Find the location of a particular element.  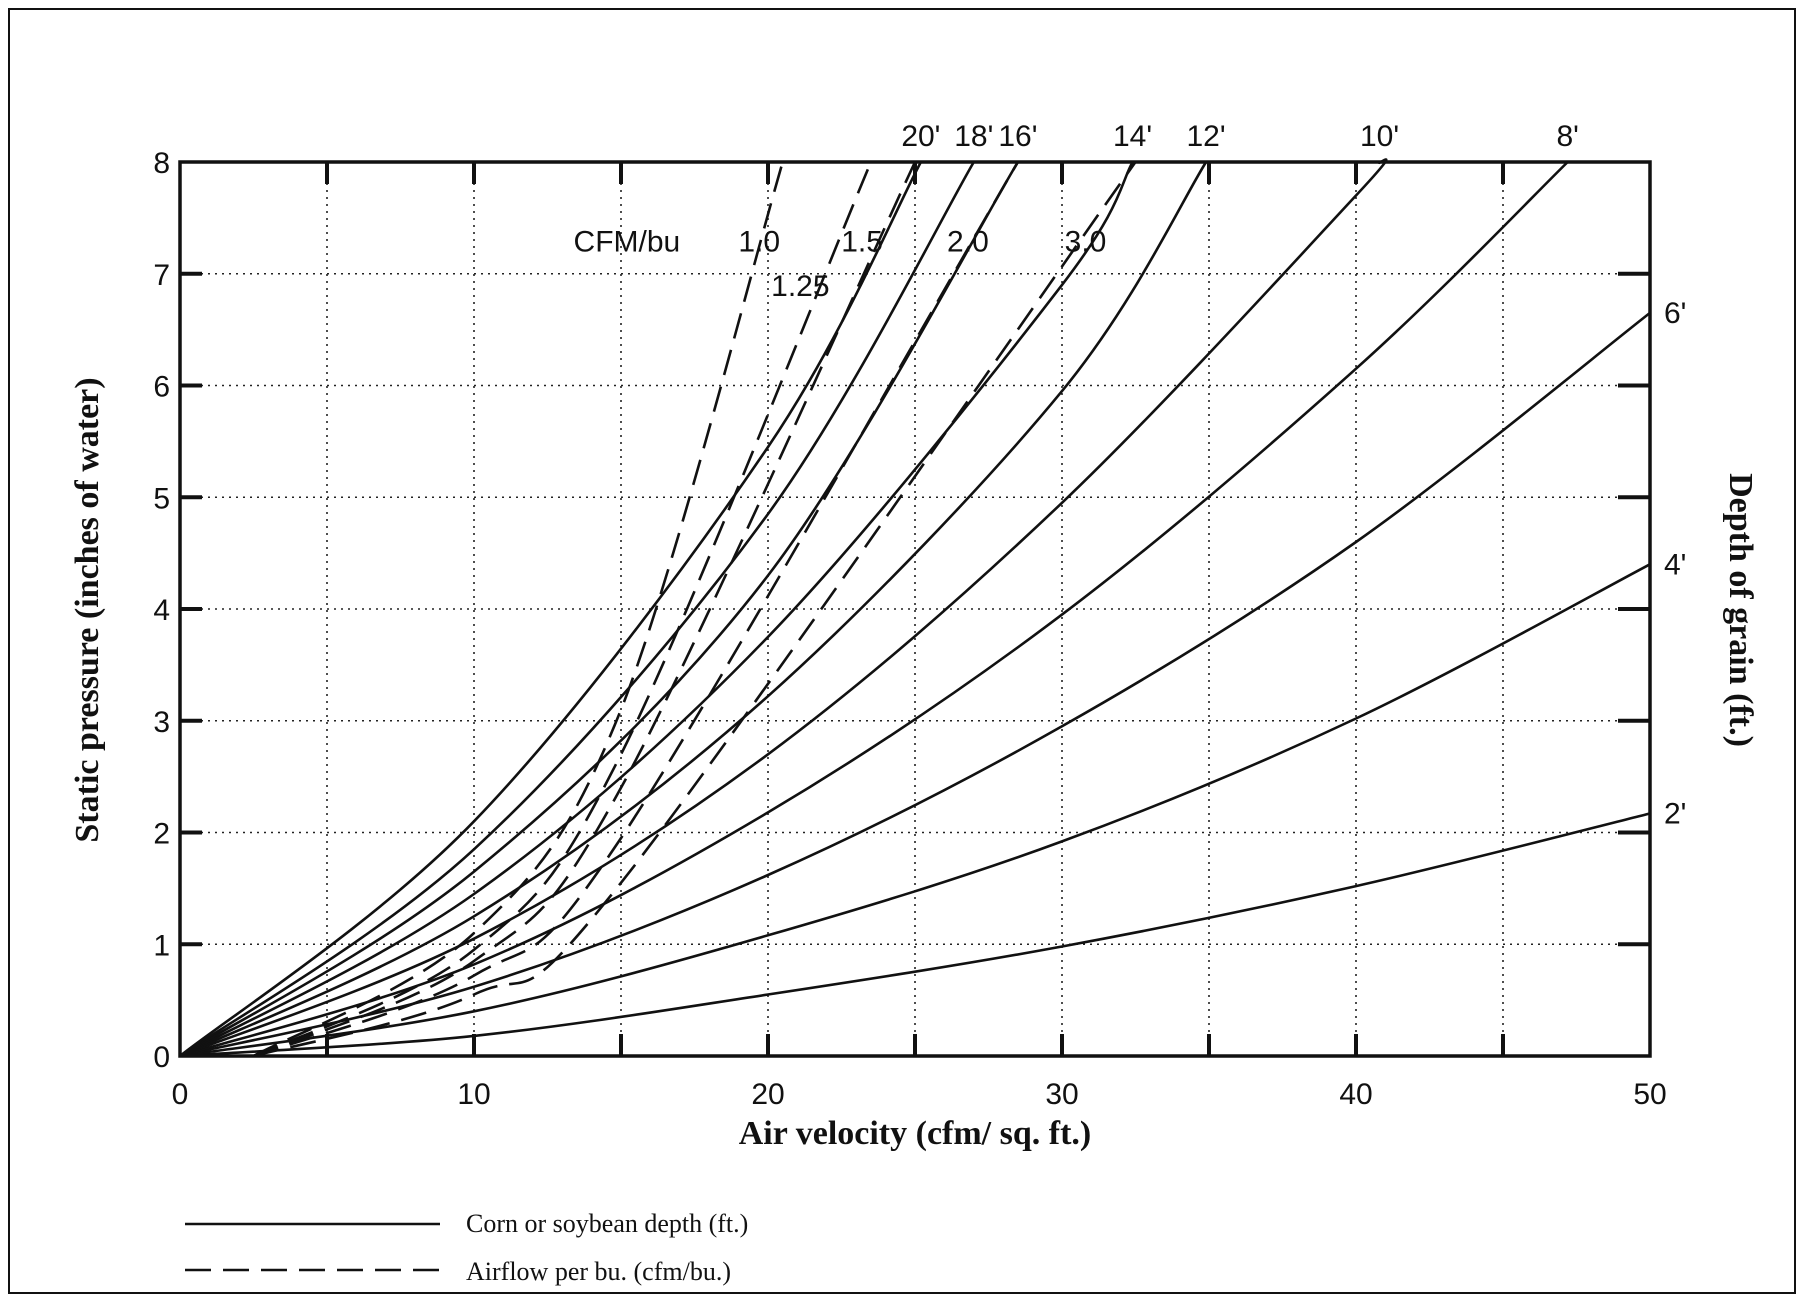

legend-dashed-label: Airflow per bu. (cfm/bu.) is located at coordinates (598, 1271).